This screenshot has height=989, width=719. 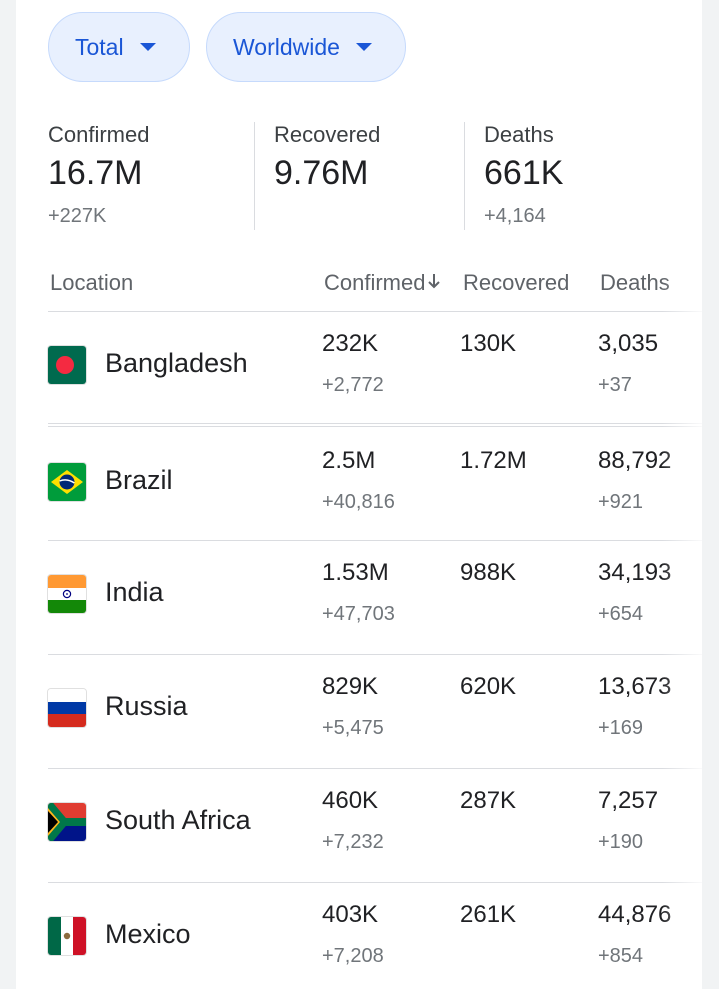 What do you see at coordinates (635, 572) in the screenshot?
I see `deaths-value: 34,193` at bounding box center [635, 572].